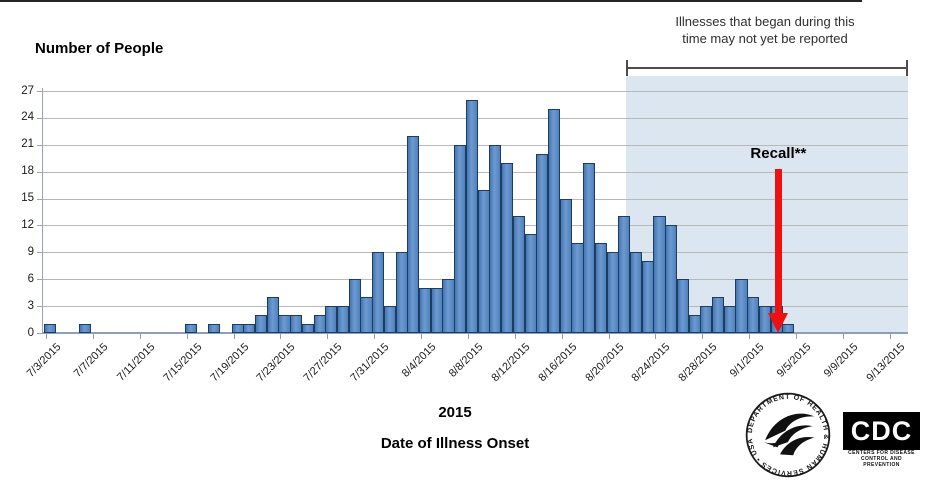 Image resolution: width=930 pixels, height=492 pixels. I want to click on recall-label: Recall**, so click(778, 153).